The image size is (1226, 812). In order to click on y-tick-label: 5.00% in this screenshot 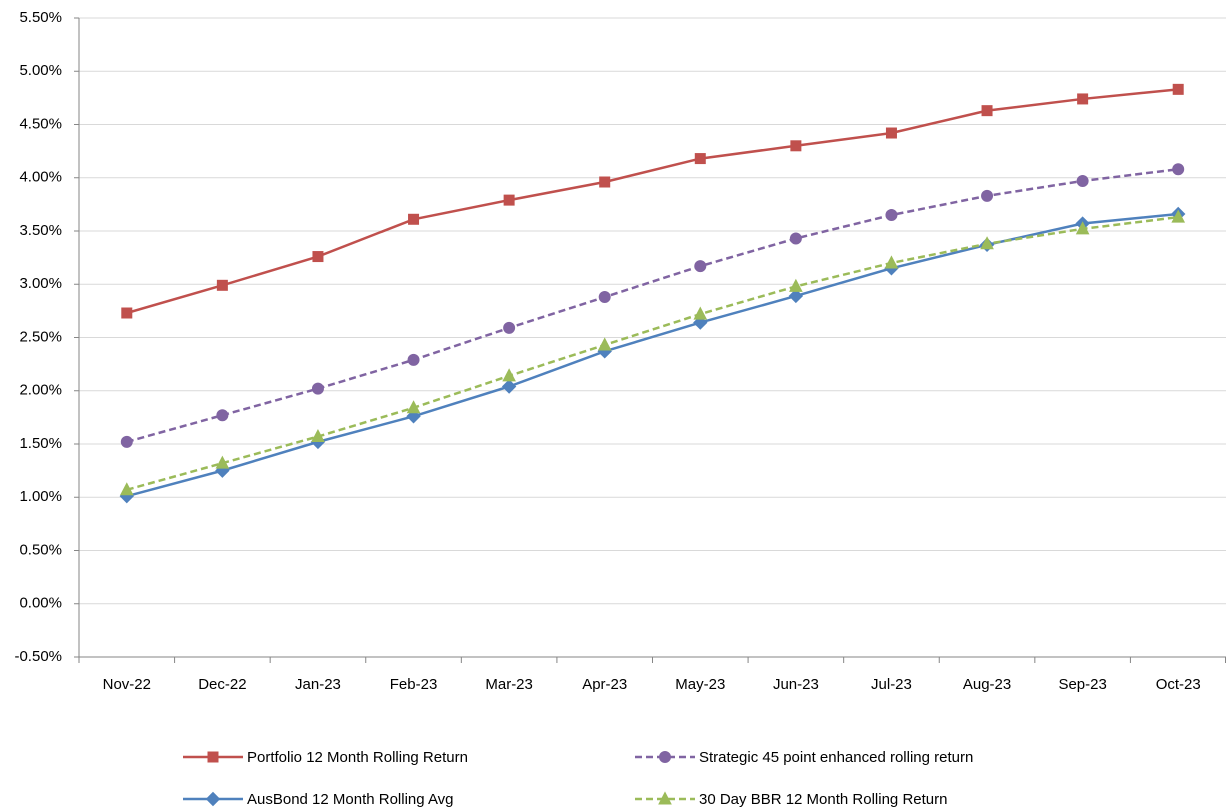, I will do `click(40, 70)`.